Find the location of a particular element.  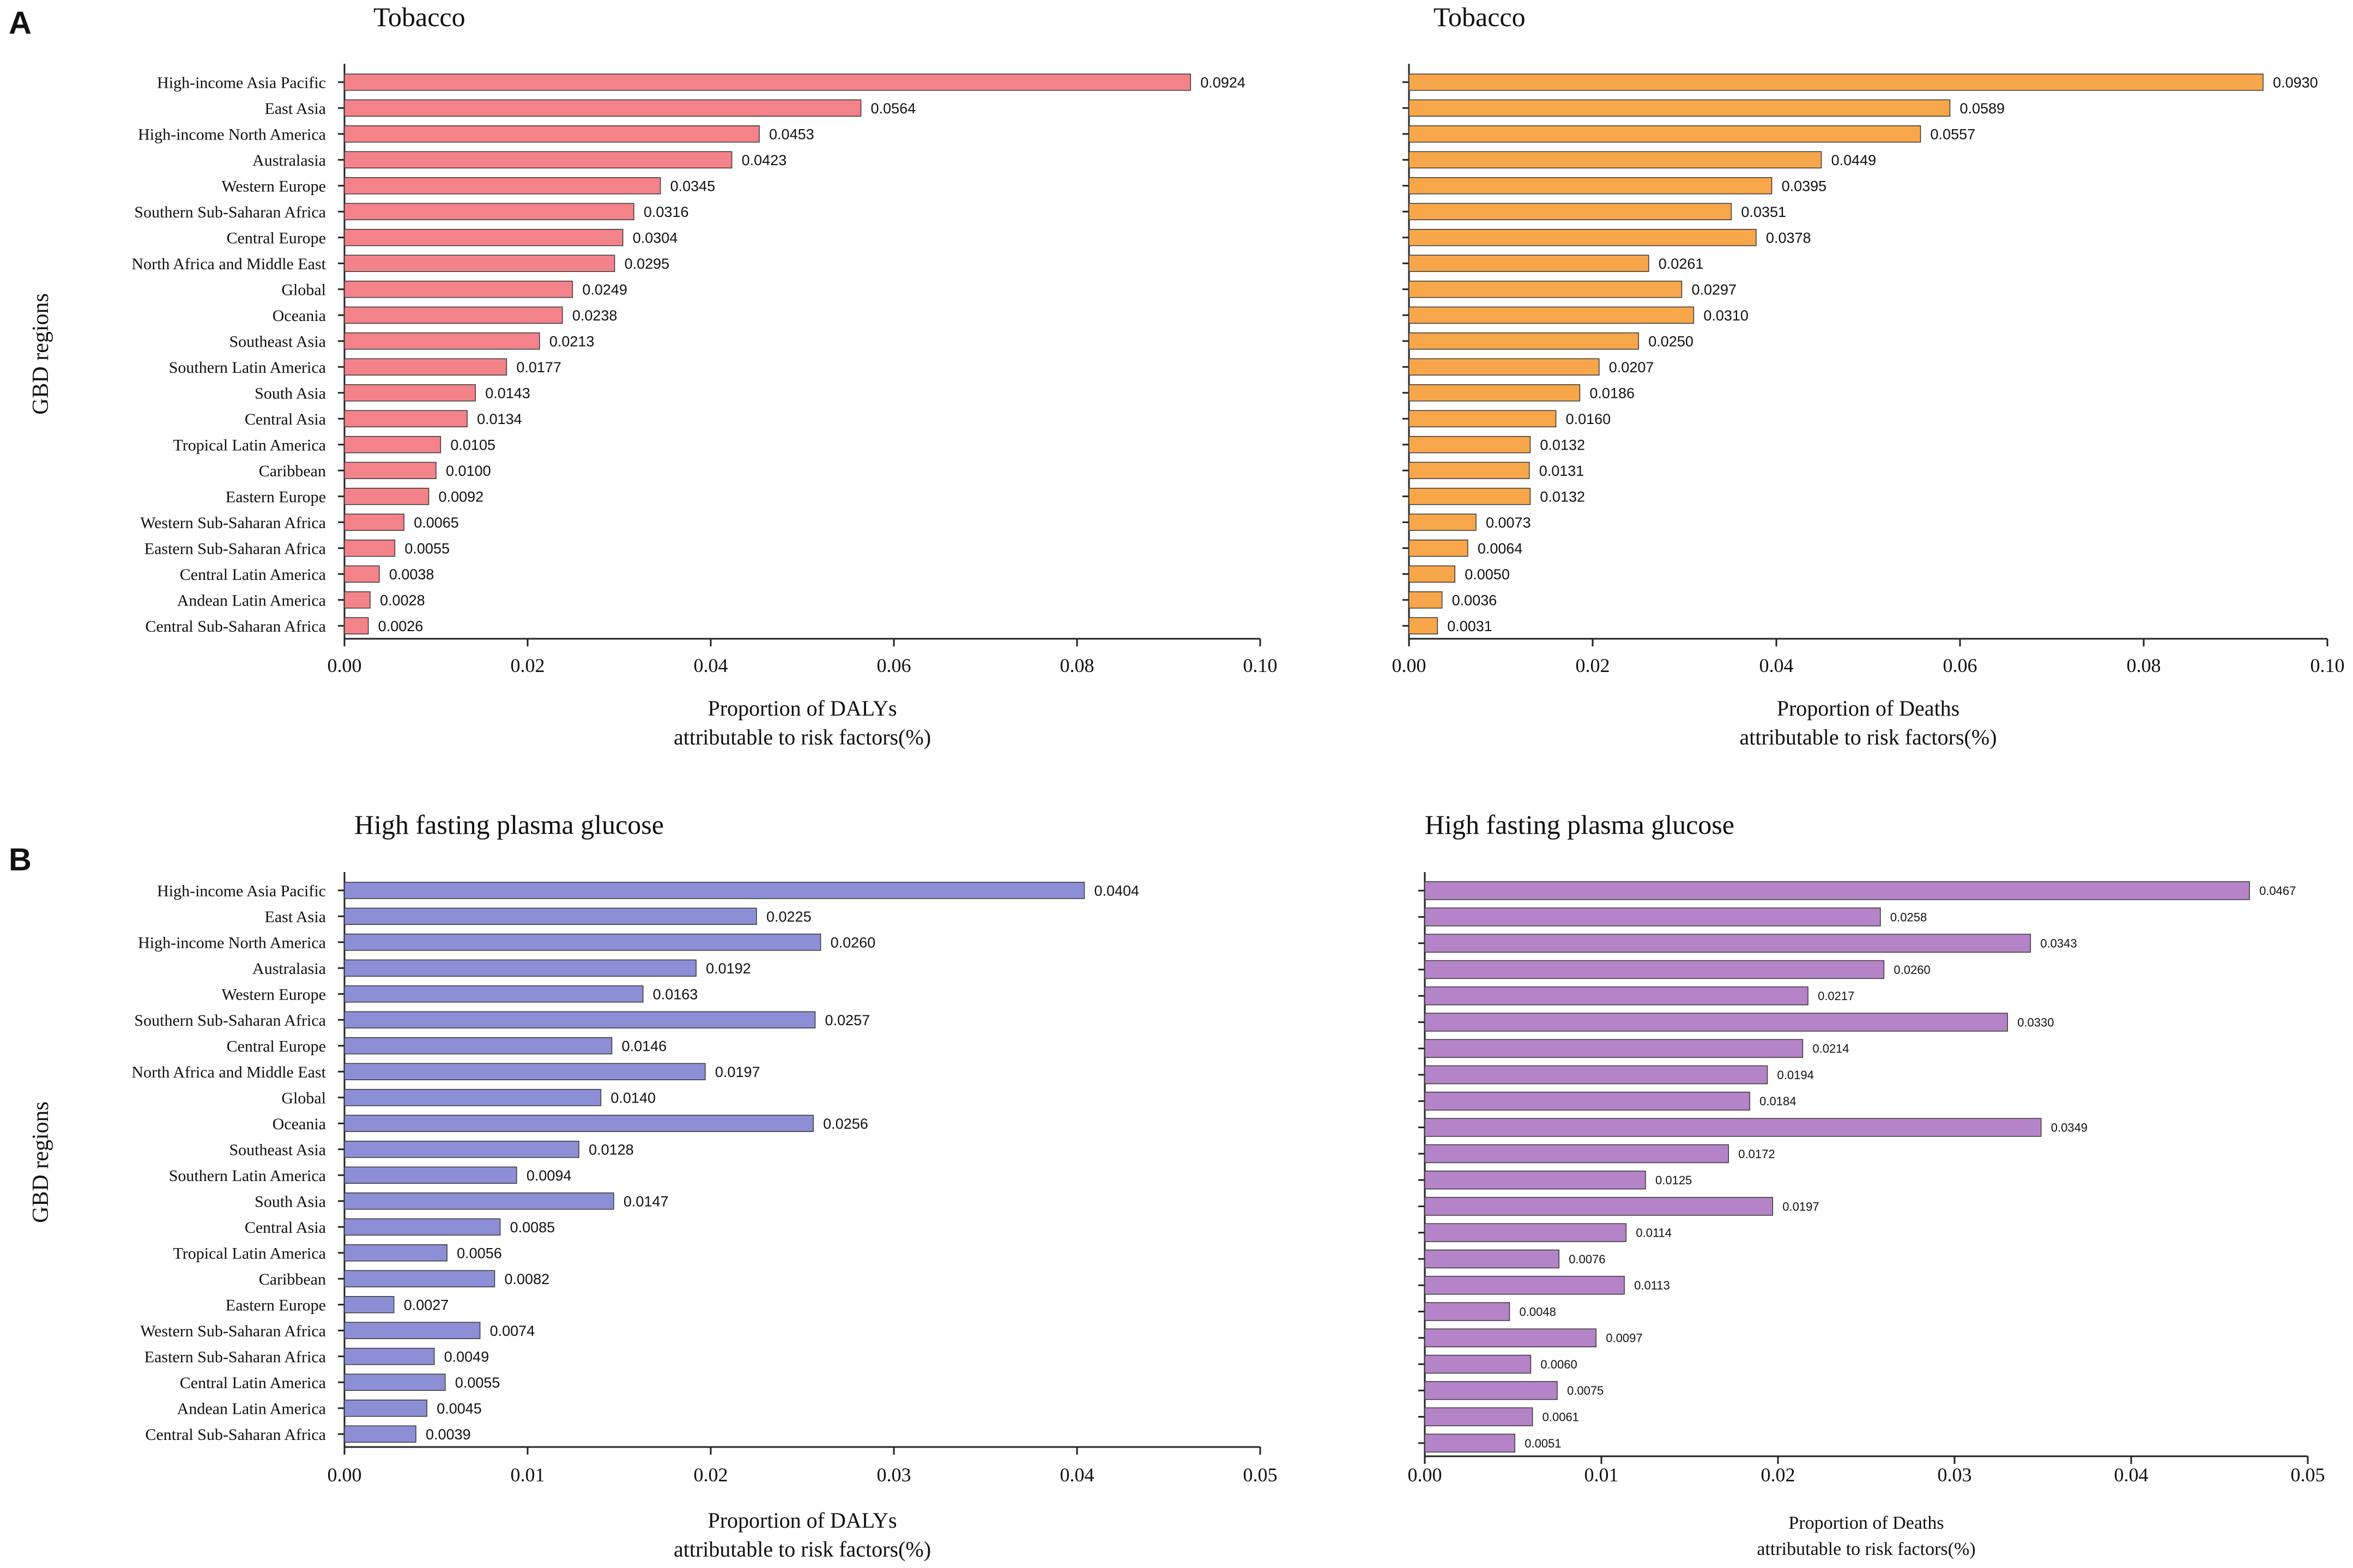

bar-value-label: 0.0225 is located at coordinates (789, 917).